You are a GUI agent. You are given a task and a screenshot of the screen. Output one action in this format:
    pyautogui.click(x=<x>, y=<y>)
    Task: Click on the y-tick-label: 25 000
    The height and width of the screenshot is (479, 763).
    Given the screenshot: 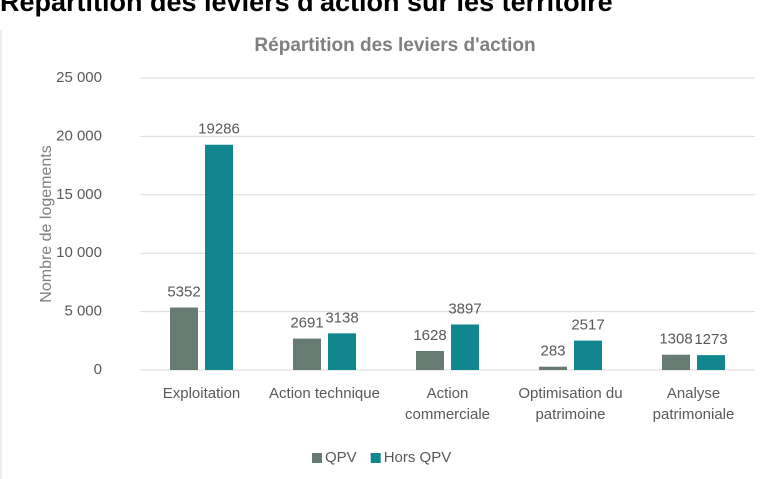 What is the action you would take?
    pyautogui.click(x=79, y=77)
    